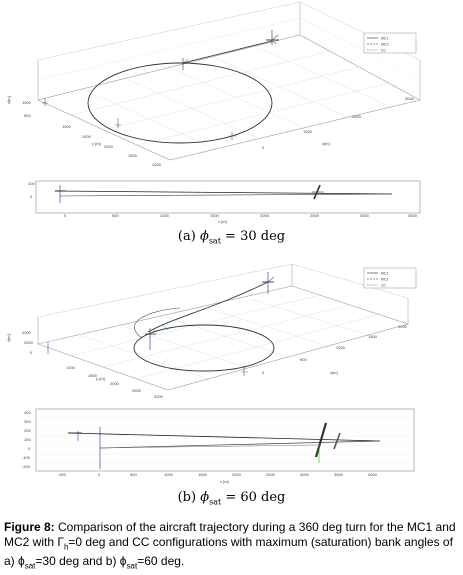 The width and height of the screenshot is (463, 575). I want to click on iso-xtick-a-0: 1000, so click(67, 126).